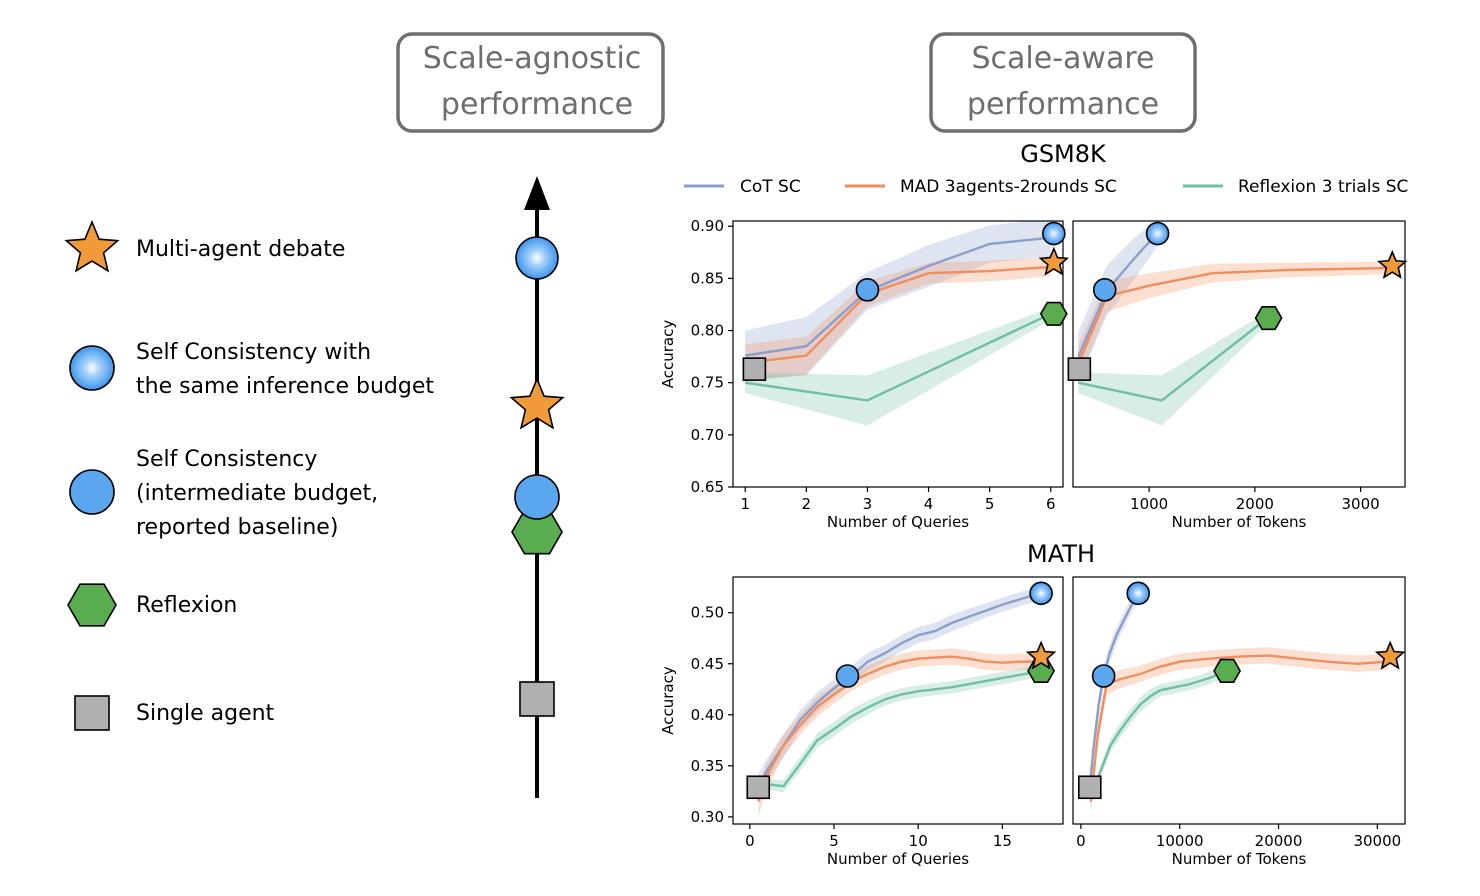 The width and height of the screenshot is (1480, 896). What do you see at coordinates (1279, 841) in the screenshot?
I see `x-tick-label: 20000` at bounding box center [1279, 841].